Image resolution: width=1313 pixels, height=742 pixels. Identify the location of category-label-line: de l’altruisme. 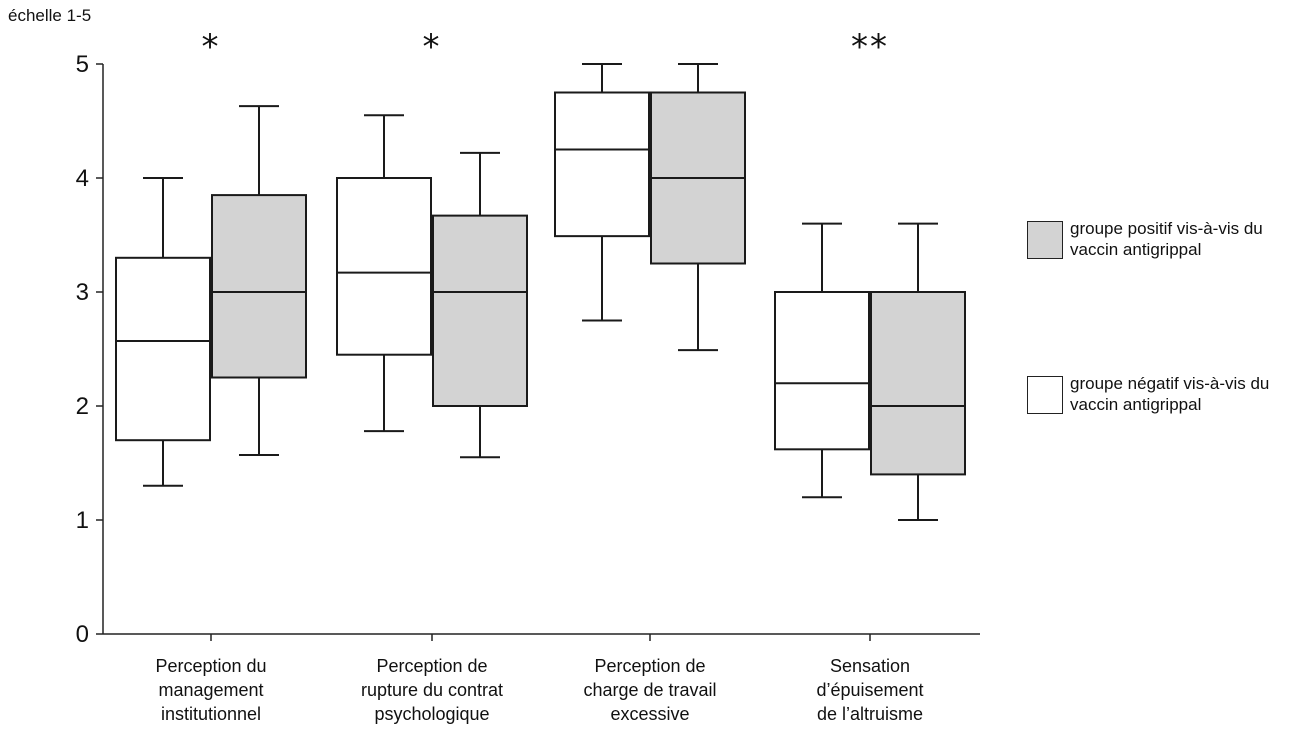
(870, 714).